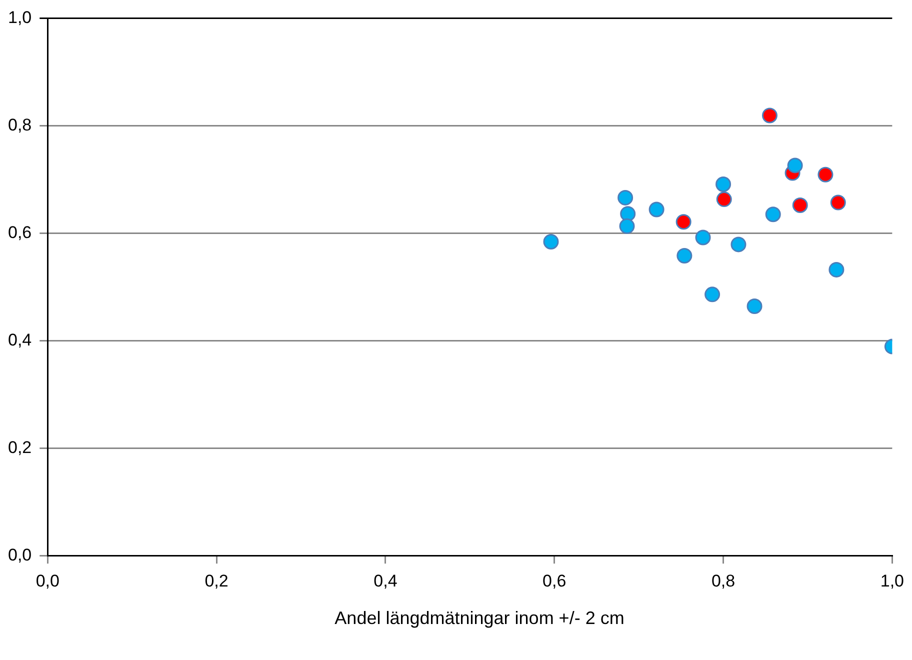  Describe the element at coordinates (20, 17) in the screenshot. I see `y-tick-label: 1,0` at that location.